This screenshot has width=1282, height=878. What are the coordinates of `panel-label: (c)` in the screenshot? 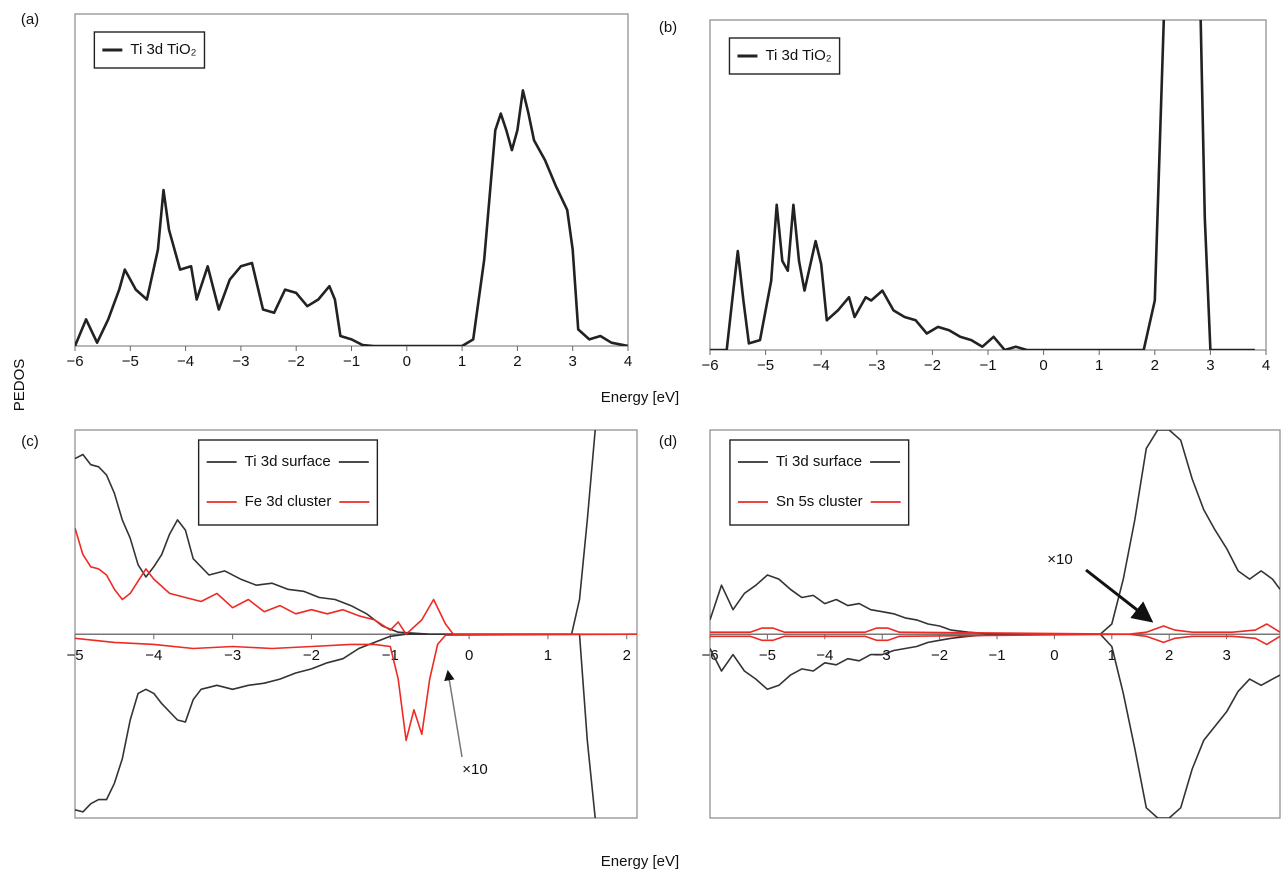 It's located at (30, 441).